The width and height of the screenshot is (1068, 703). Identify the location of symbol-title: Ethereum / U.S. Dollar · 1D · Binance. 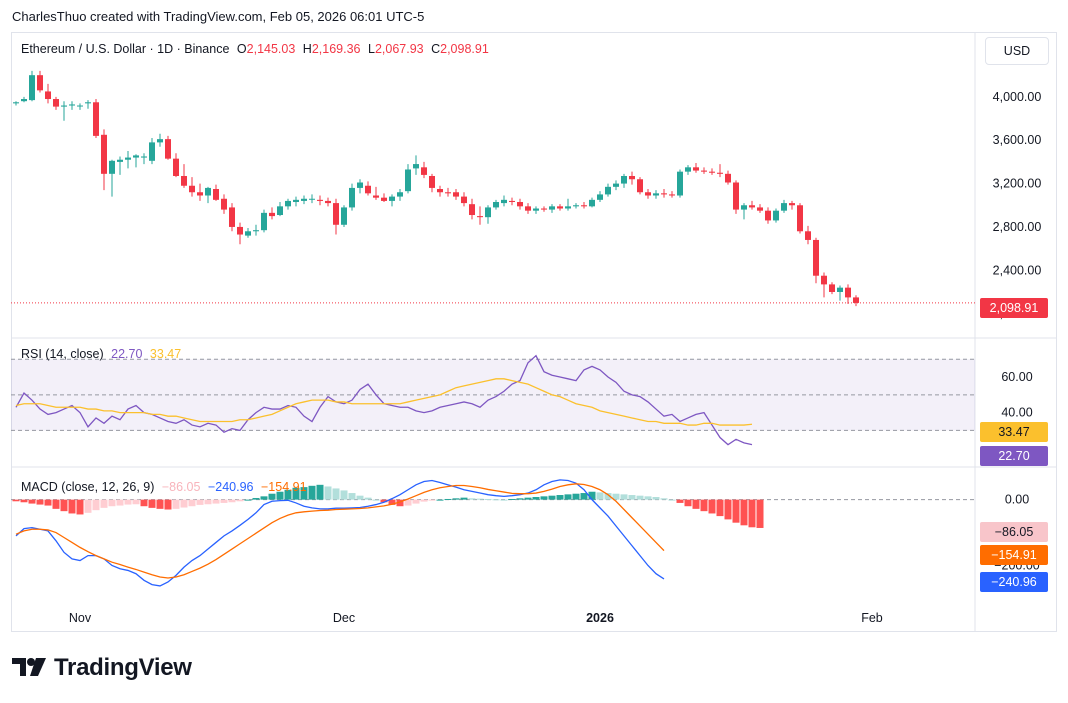
(125, 49).